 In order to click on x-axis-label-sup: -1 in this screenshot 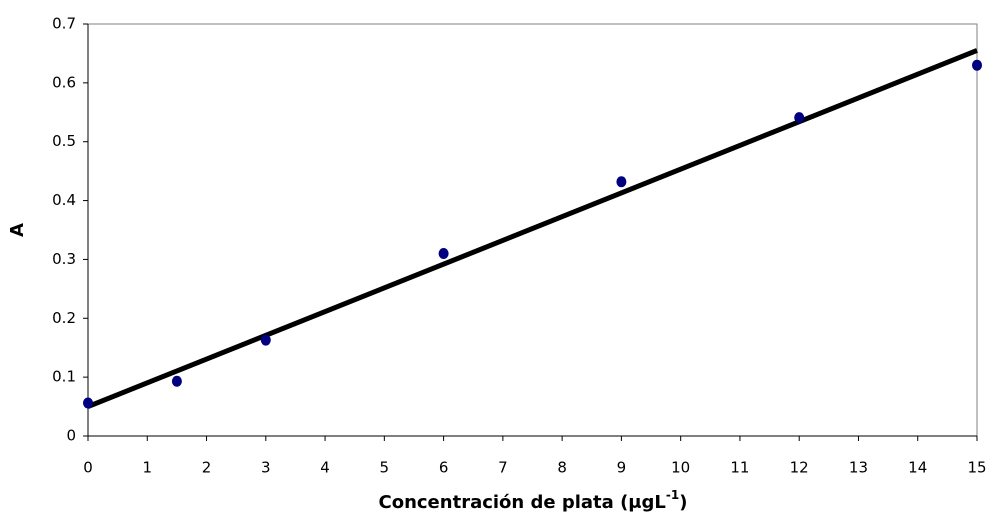, I will do `click(672, 495)`.